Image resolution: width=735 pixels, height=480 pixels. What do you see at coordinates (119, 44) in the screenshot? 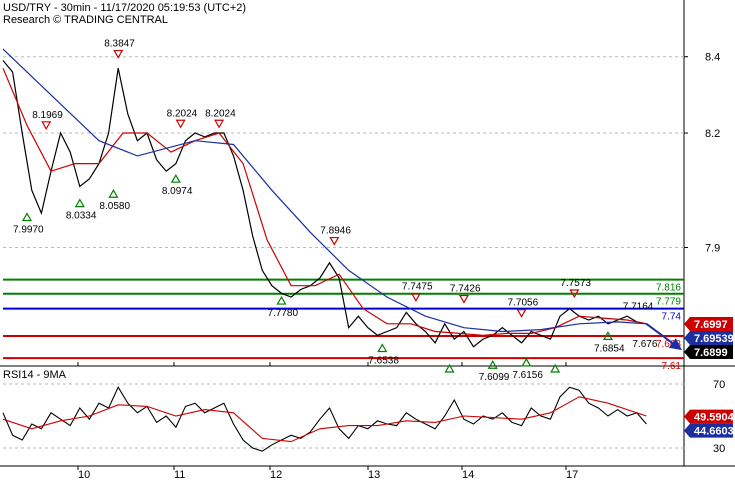
I see `marker-label: 8.3847` at bounding box center [119, 44].